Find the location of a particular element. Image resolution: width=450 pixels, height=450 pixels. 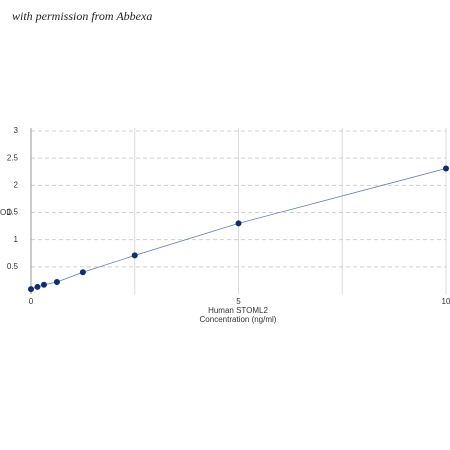

y-tick-label: 1.5 is located at coordinates (13, 212).